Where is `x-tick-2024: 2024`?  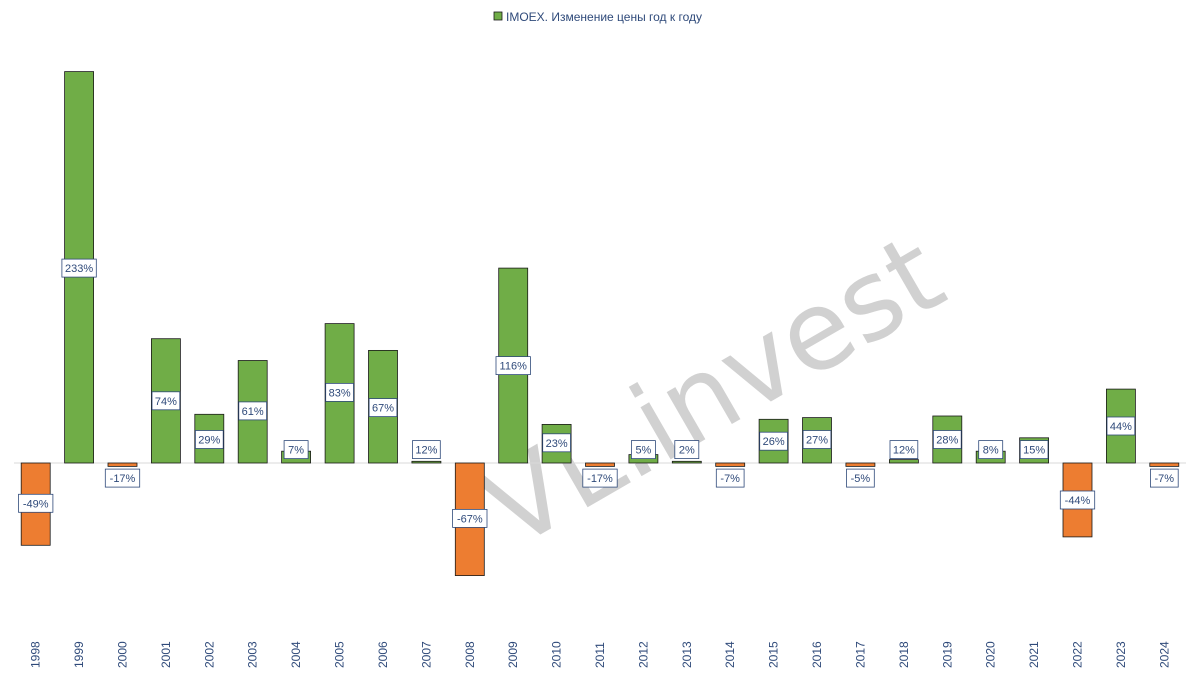
x-tick-2024: 2024 is located at coordinates (1164, 654).